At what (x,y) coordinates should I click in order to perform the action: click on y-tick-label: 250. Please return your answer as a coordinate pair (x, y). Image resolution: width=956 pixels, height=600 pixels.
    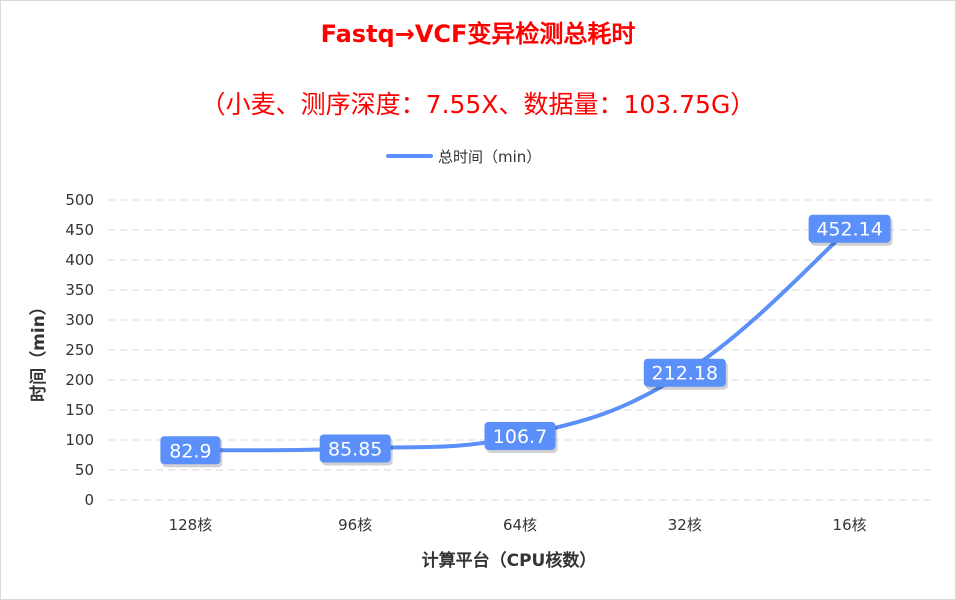
    Looking at the image, I should click on (79, 350).